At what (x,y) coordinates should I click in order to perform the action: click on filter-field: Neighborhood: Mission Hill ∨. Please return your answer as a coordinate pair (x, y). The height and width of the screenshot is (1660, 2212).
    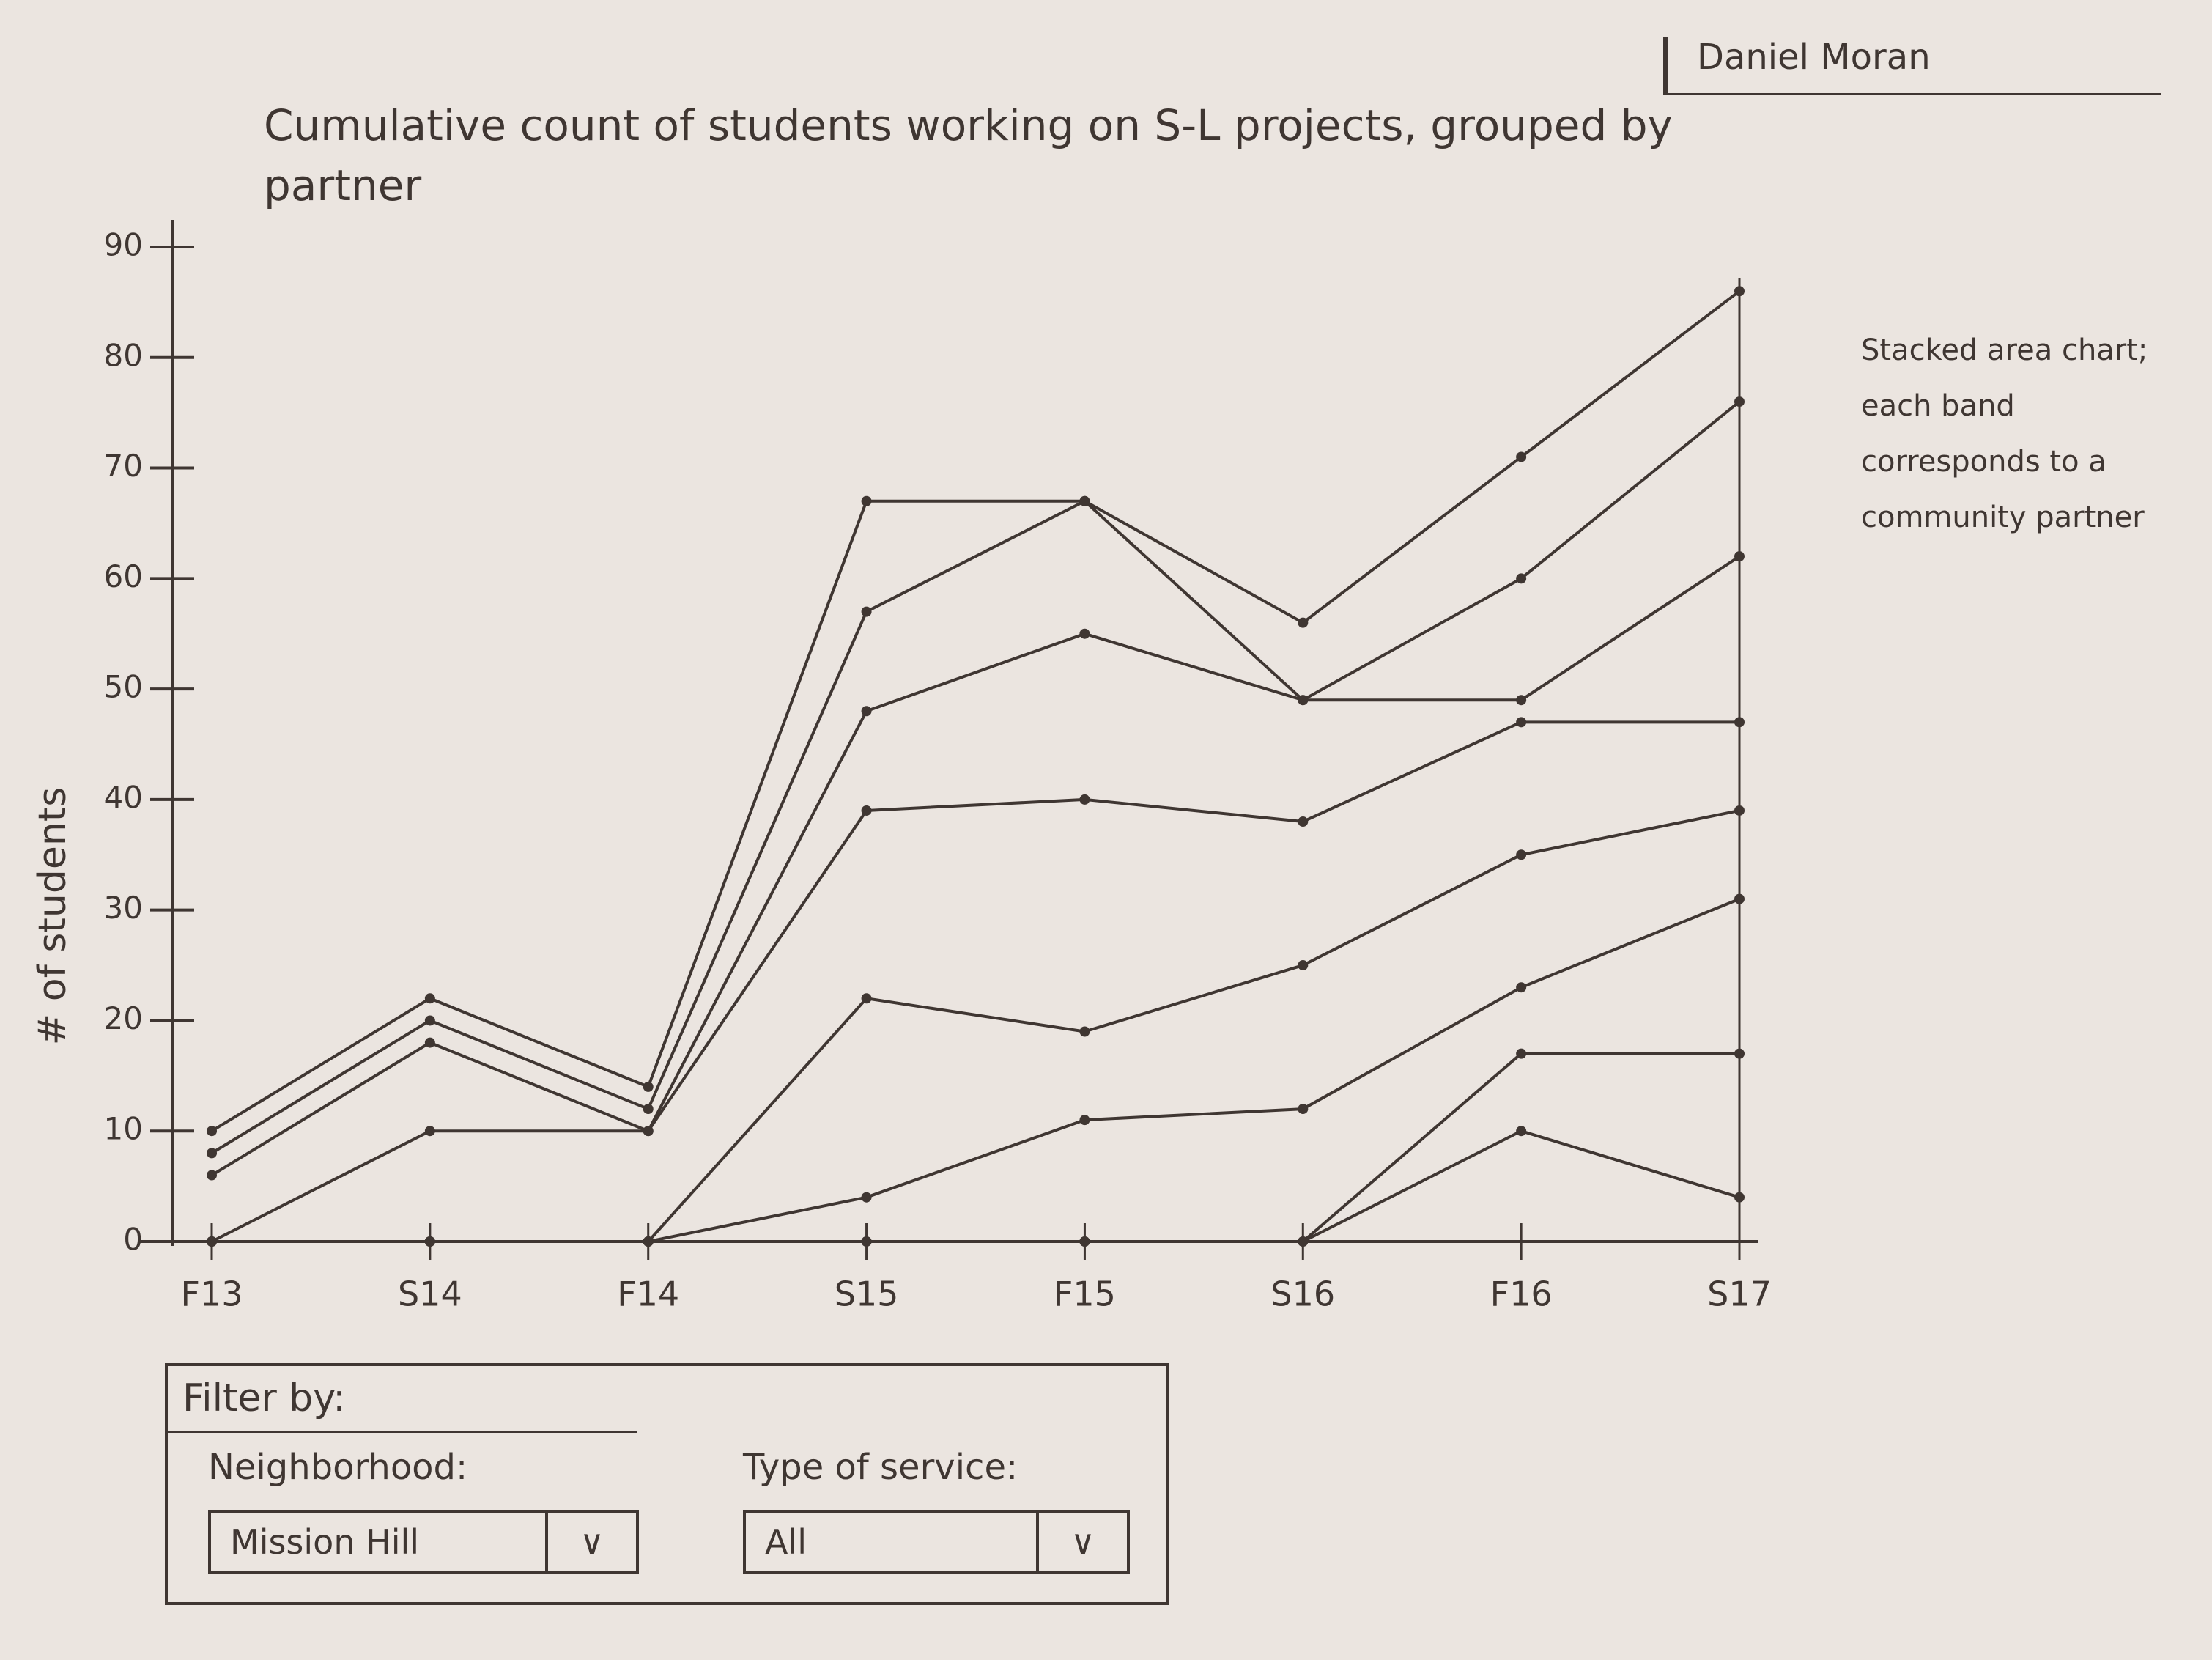
    Looking at the image, I should click on (423, 1511).